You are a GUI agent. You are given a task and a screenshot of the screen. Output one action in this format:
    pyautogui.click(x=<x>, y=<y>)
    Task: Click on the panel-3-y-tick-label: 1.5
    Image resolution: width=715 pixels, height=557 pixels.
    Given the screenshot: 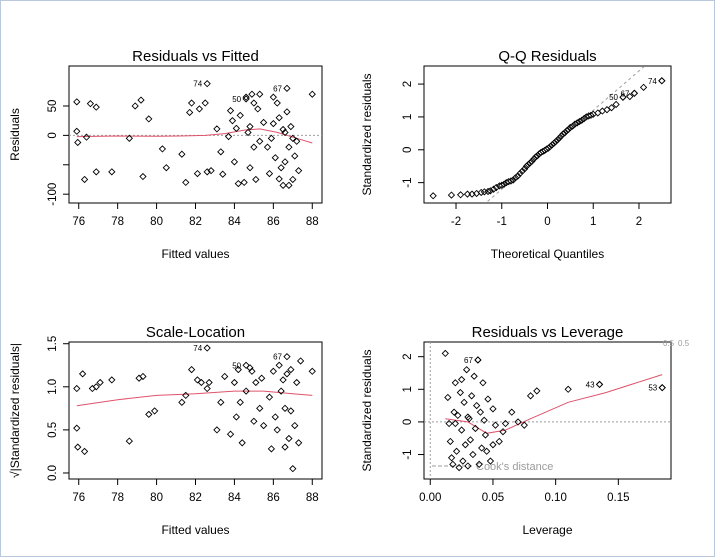 What is the action you would take?
    pyautogui.click(x=53, y=344)
    